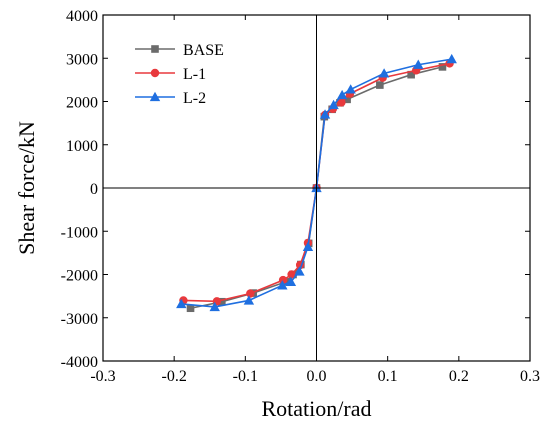 The height and width of the screenshot is (431, 550). I want to click on y-tick-label: 3000, so click(82, 59).